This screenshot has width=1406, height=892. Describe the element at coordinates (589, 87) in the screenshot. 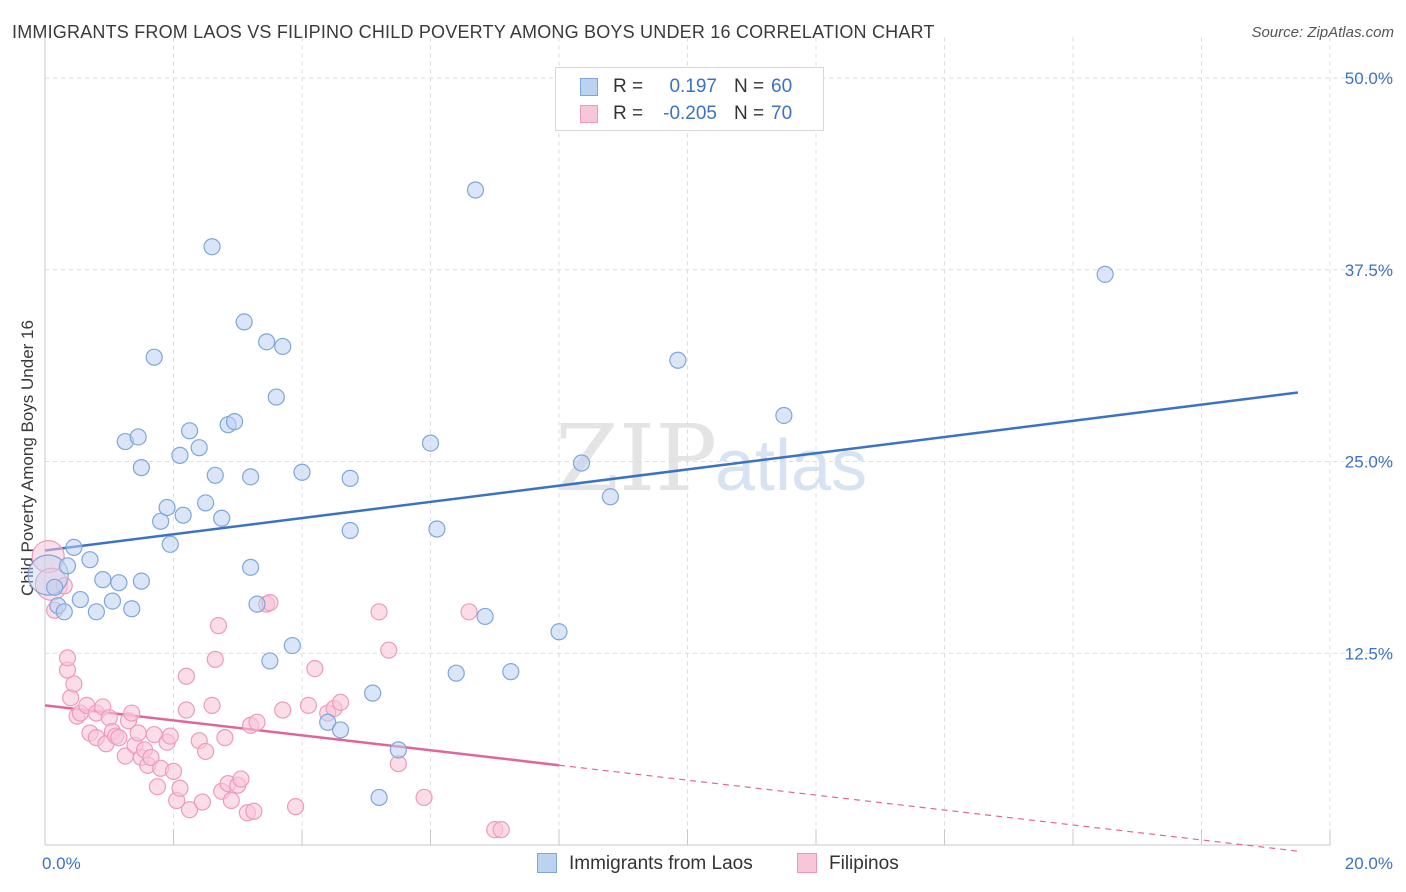

I see `swatch-laos` at that location.